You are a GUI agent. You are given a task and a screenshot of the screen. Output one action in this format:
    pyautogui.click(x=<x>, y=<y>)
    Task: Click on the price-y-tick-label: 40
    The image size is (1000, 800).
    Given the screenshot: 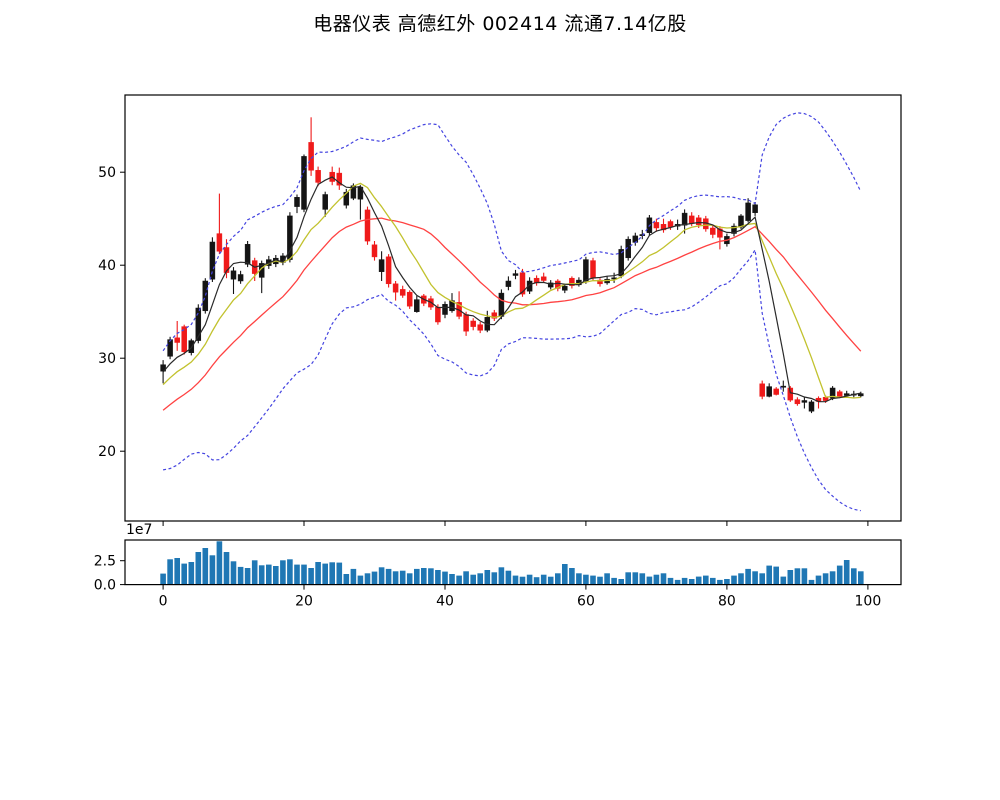 What is the action you would take?
    pyautogui.click(x=107, y=266)
    